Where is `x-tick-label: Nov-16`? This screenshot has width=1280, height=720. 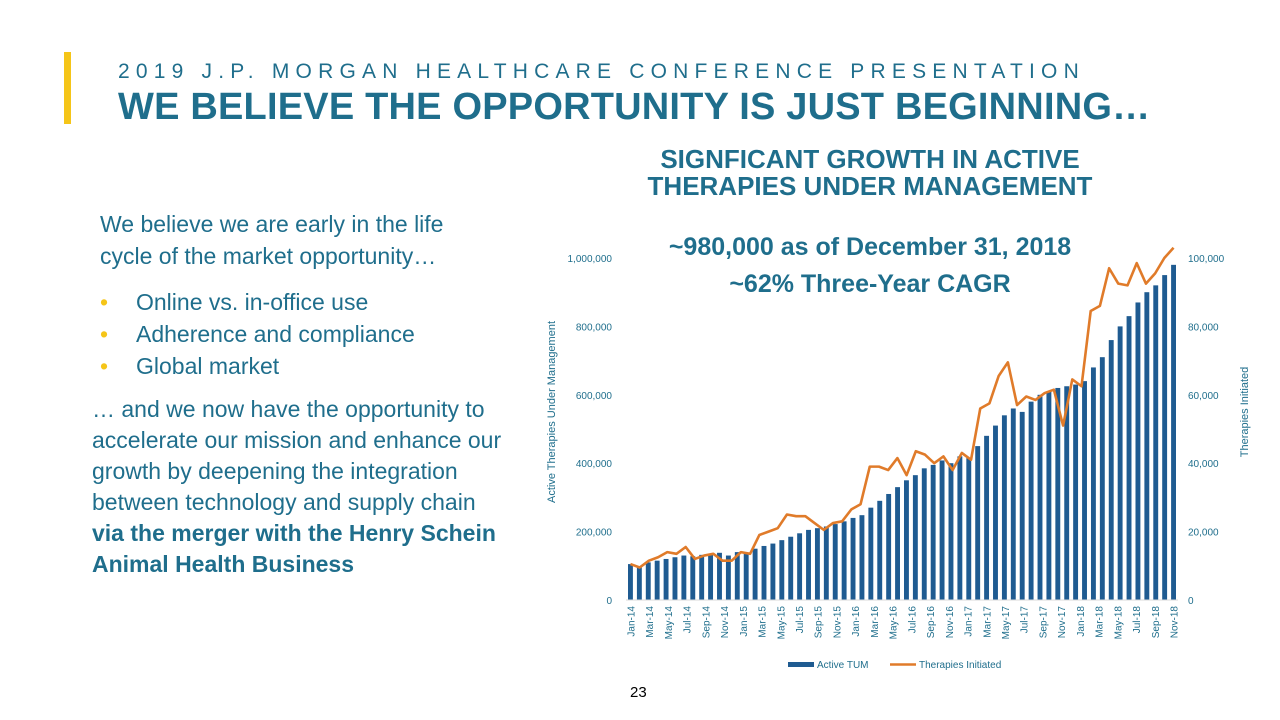 x-tick-label: Nov-16 is located at coordinates (950, 622).